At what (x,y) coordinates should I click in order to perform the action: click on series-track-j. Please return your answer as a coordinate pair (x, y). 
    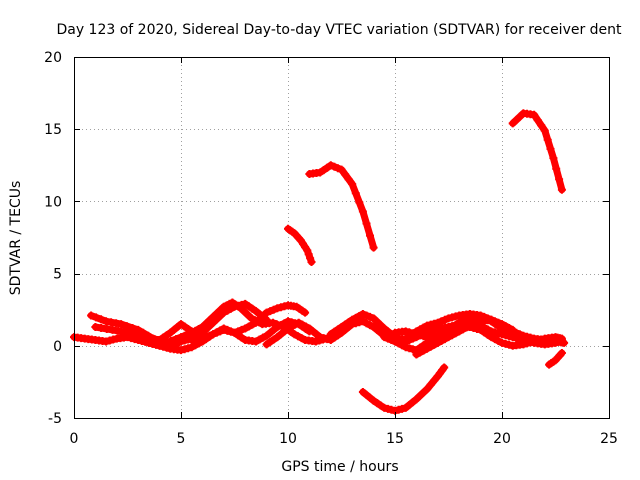
    Looking at the image, I should click on (464, 337).